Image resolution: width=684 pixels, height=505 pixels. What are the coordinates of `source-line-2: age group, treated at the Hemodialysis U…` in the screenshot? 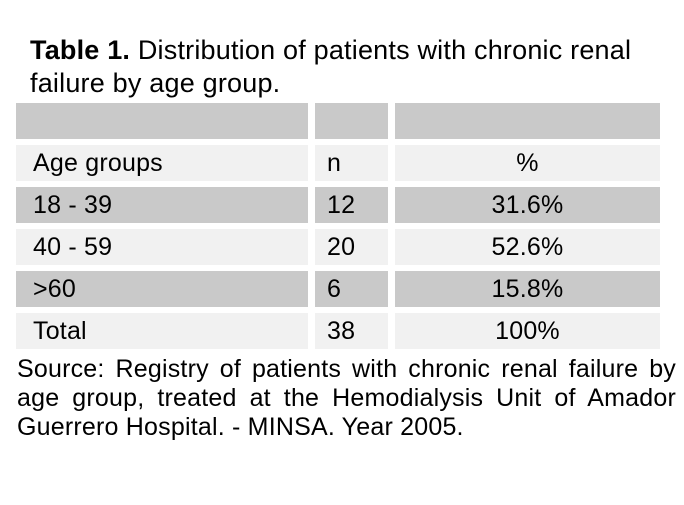 It's located at (346, 398).